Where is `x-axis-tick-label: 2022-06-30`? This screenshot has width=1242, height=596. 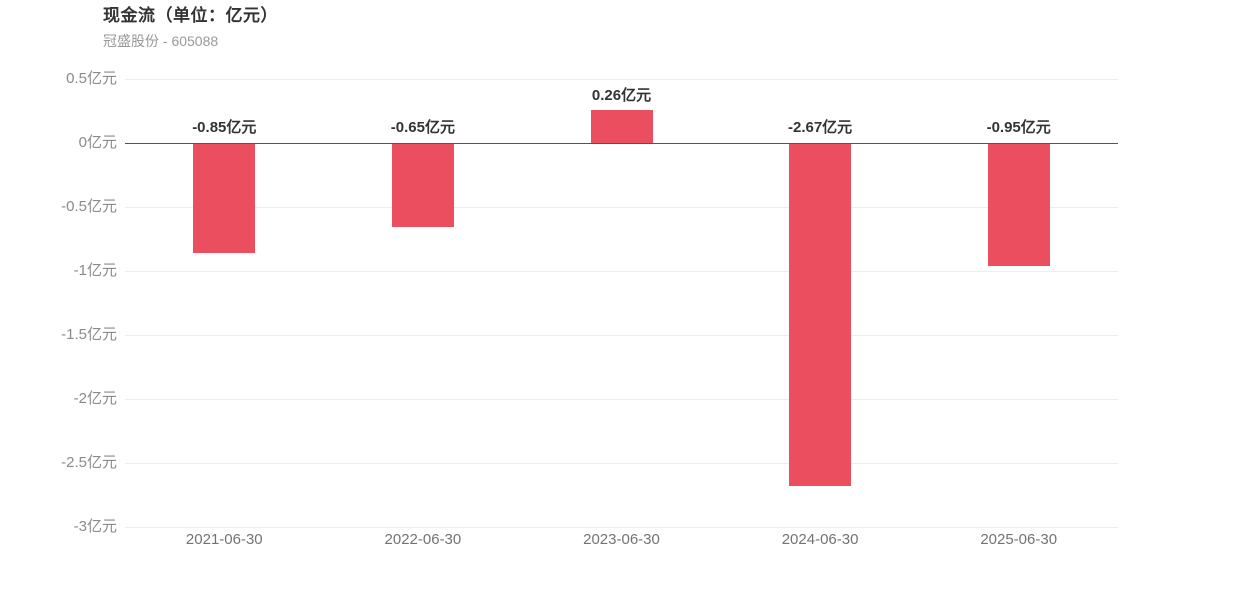 x-axis-tick-label: 2022-06-30 is located at coordinates (423, 539).